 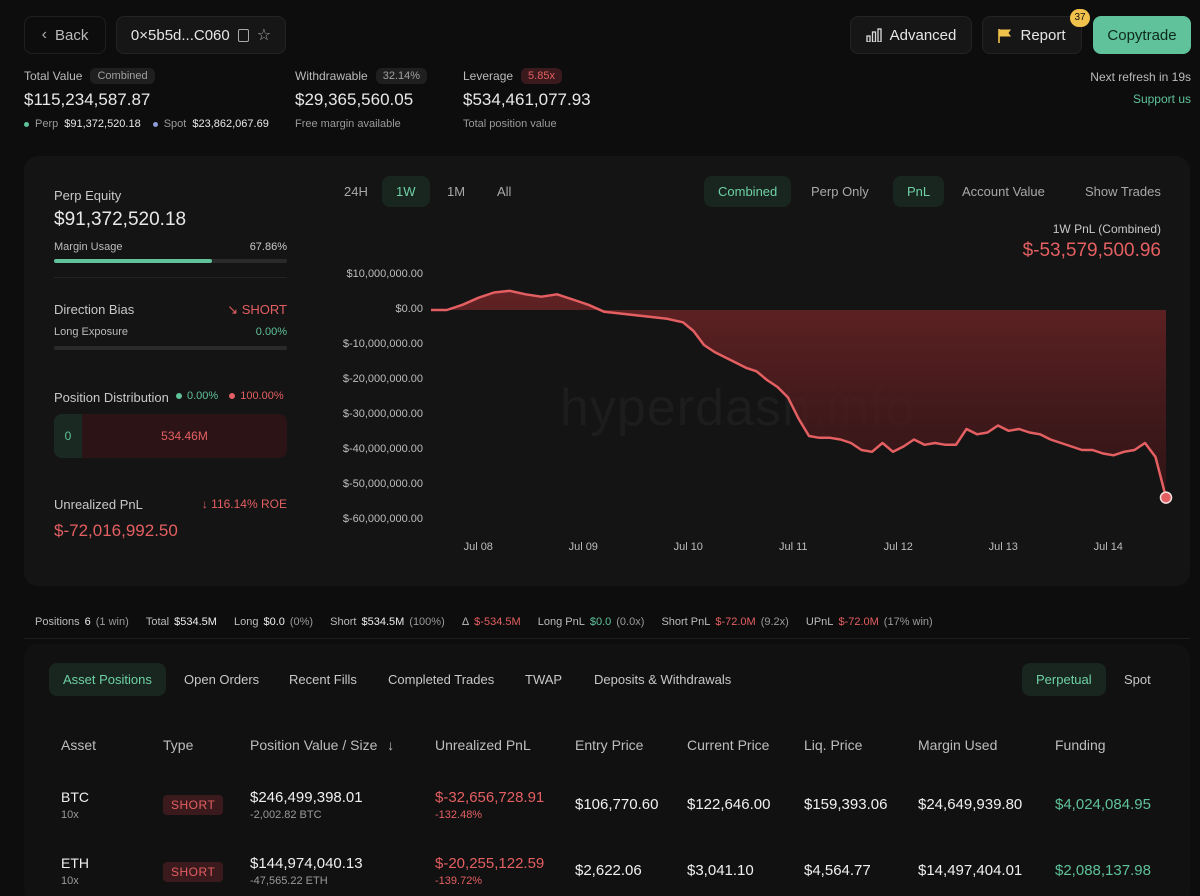 I want to click on divider, so click(x=607, y=638).